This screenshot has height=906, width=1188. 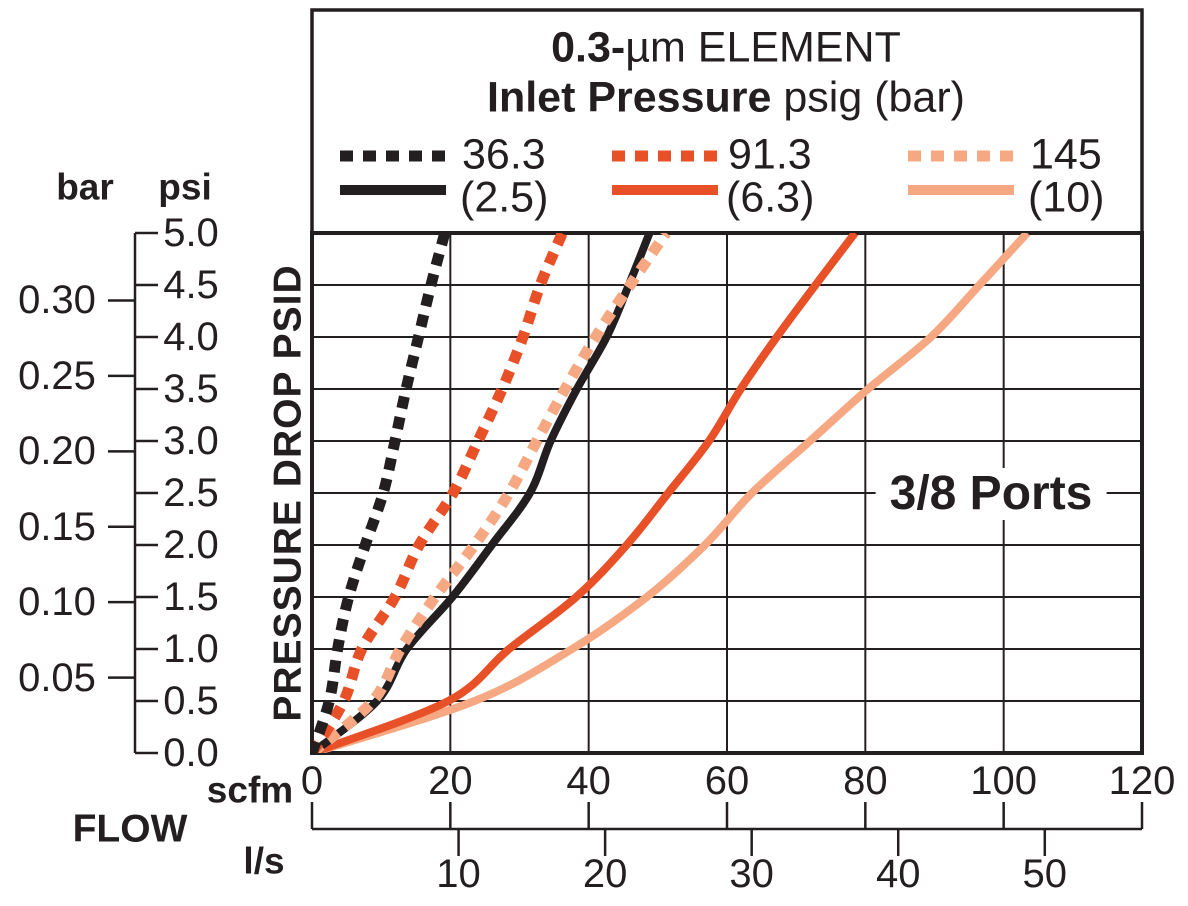 What do you see at coordinates (57, 300) in the screenshot?
I see `bar-tick-label: 0.30` at bounding box center [57, 300].